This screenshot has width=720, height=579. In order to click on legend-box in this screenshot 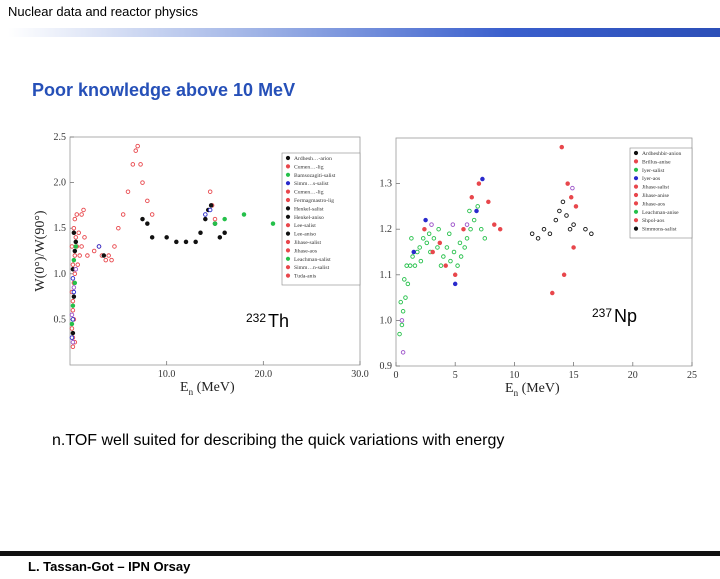, I will do `click(321, 219)`.